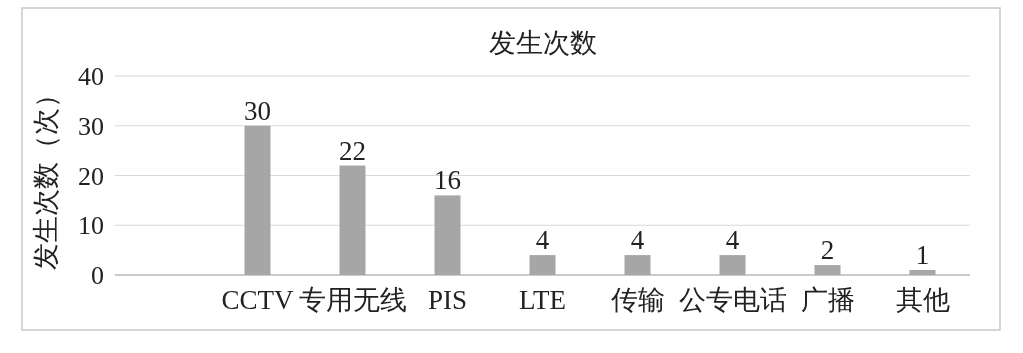 The image size is (1023, 353). What do you see at coordinates (97, 275) in the screenshot?
I see `y-tick-label: 0` at bounding box center [97, 275].